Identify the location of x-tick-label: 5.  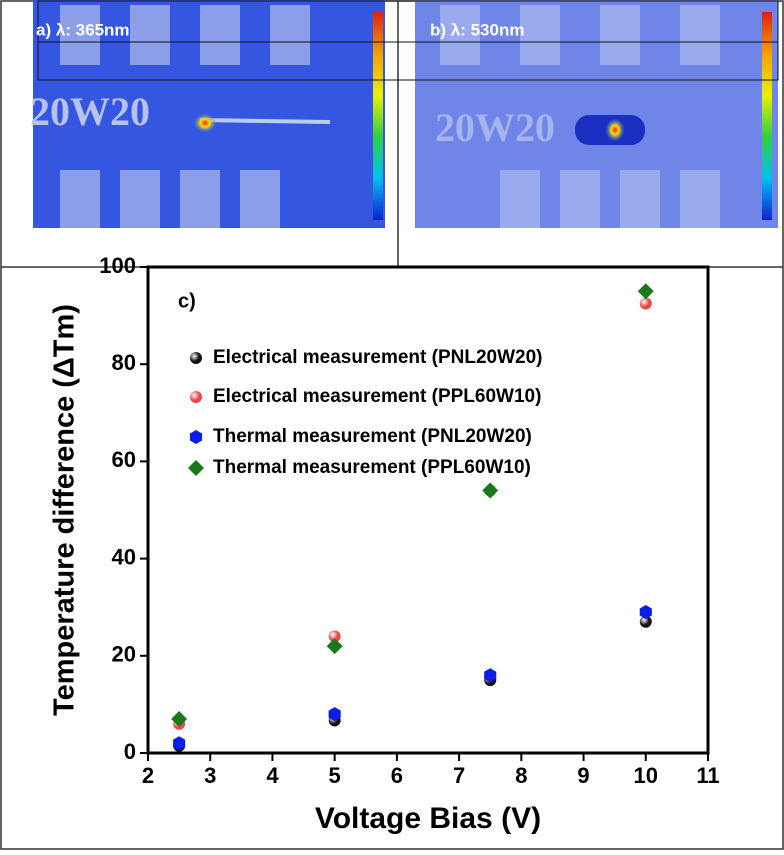
(335, 775).